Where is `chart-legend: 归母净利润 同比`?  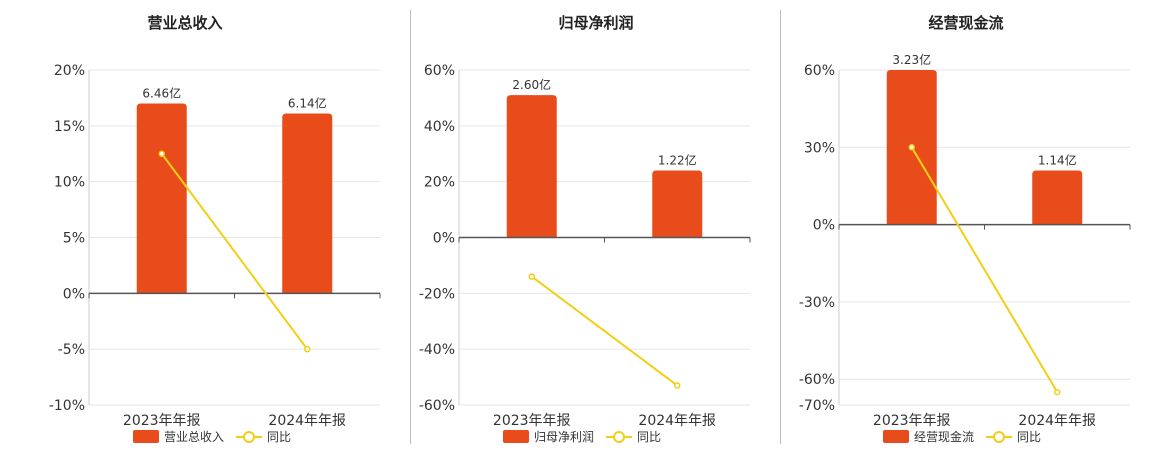
chart-legend: 归母净利润 同比 is located at coordinates (582, 436).